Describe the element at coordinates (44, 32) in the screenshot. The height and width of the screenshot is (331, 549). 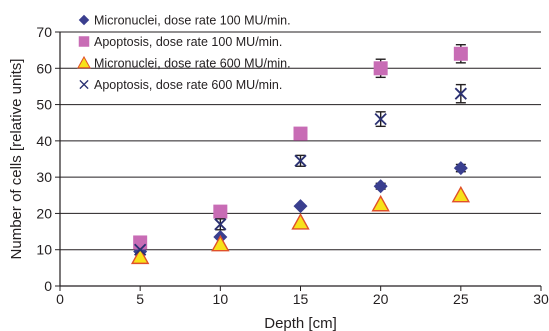
I see `y-tick-label: 70` at that location.